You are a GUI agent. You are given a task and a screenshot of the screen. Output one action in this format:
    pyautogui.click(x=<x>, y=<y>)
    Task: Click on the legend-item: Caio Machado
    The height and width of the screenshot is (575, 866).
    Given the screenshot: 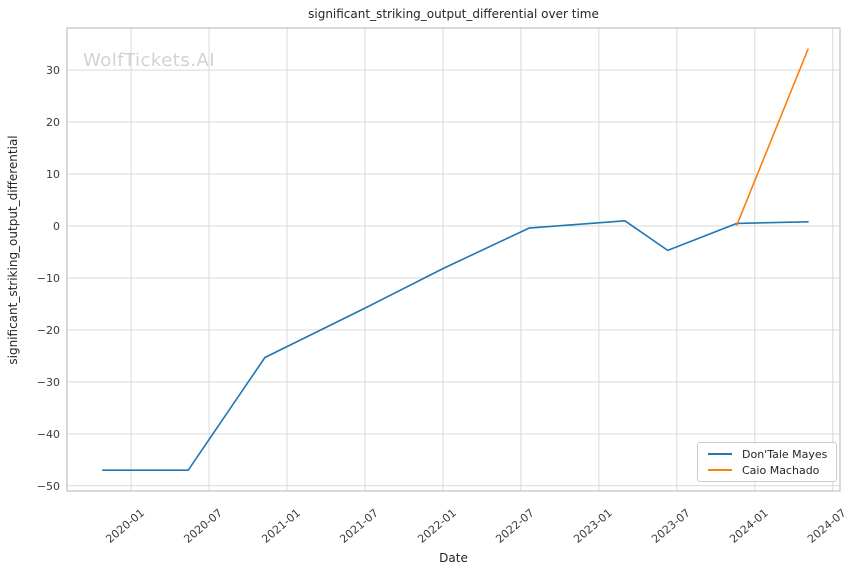 What is the action you would take?
    pyautogui.click(x=767, y=470)
    